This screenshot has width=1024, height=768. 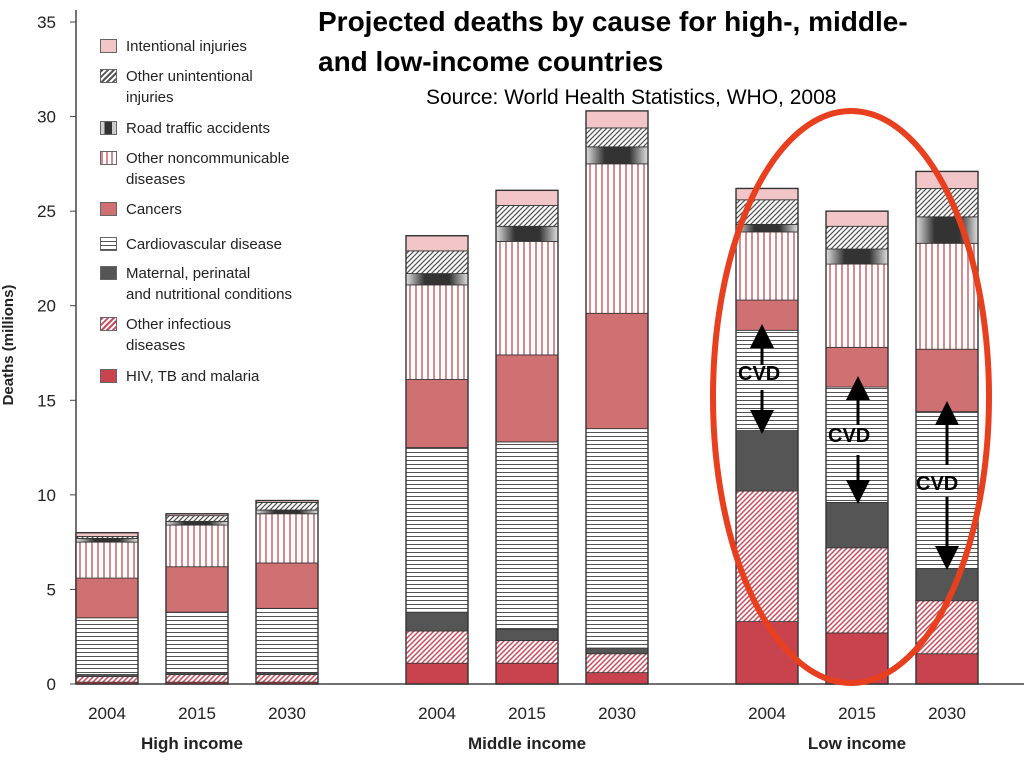 What do you see at coordinates (857, 743) in the screenshot?
I see `group-label: Low income` at bounding box center [857, 743].